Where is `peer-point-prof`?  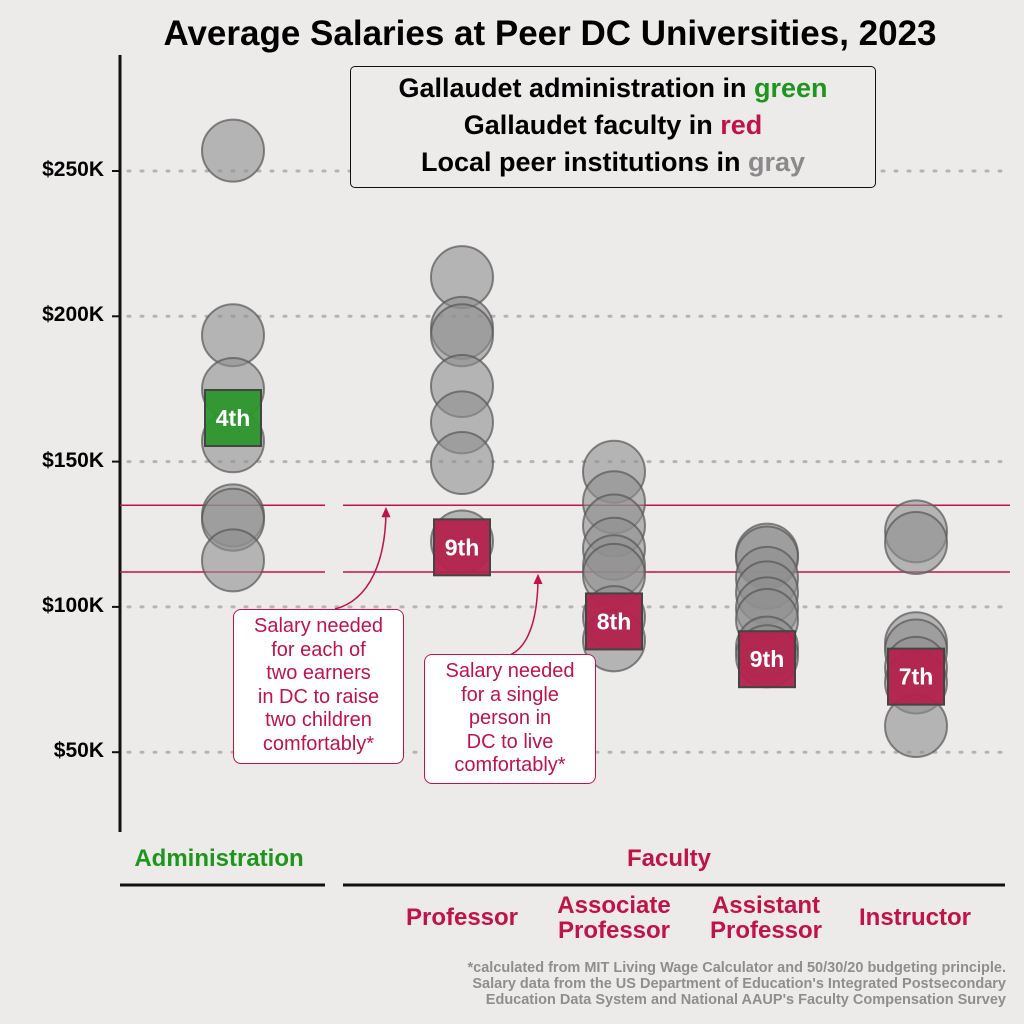 peer-point-prof is located at coordinates (462, 463).